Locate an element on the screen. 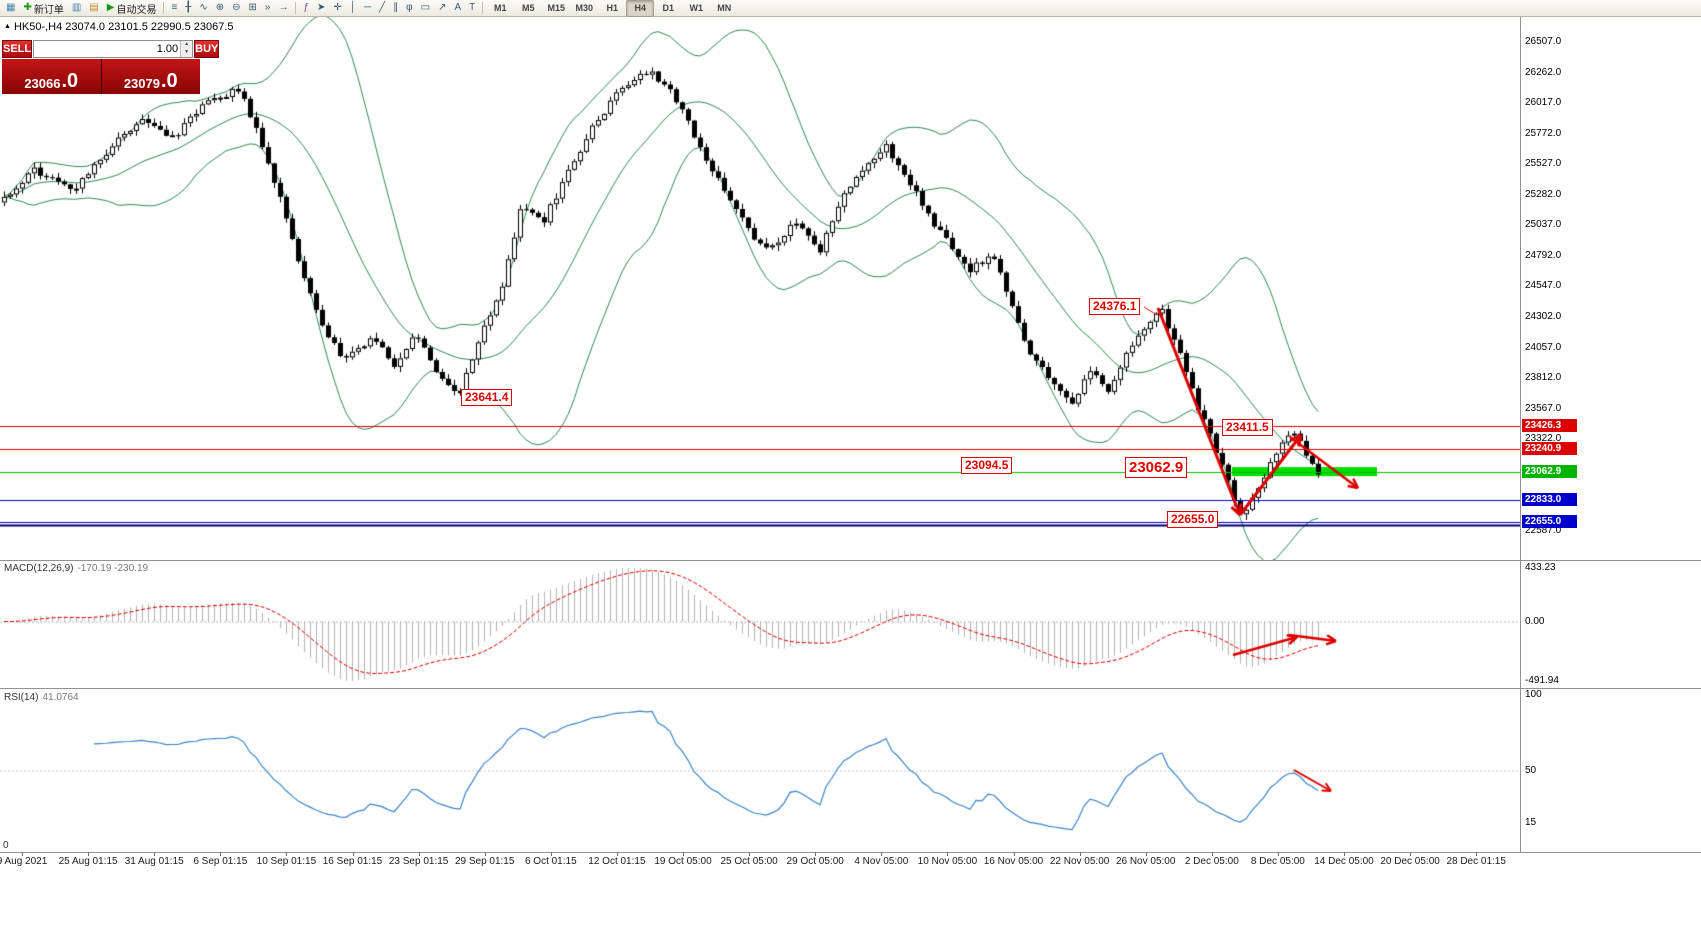 The image size is (1701, 939). text-tool-icon: A is located at coordinates (458, 8).